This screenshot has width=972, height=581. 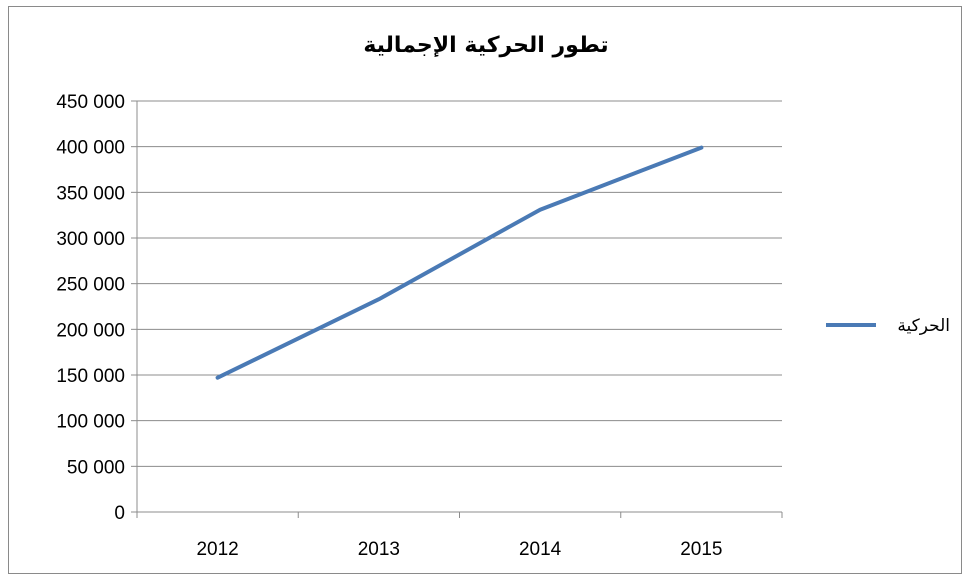 I want to click on y-tick-label: 100 000, so click(x=90, y=422).